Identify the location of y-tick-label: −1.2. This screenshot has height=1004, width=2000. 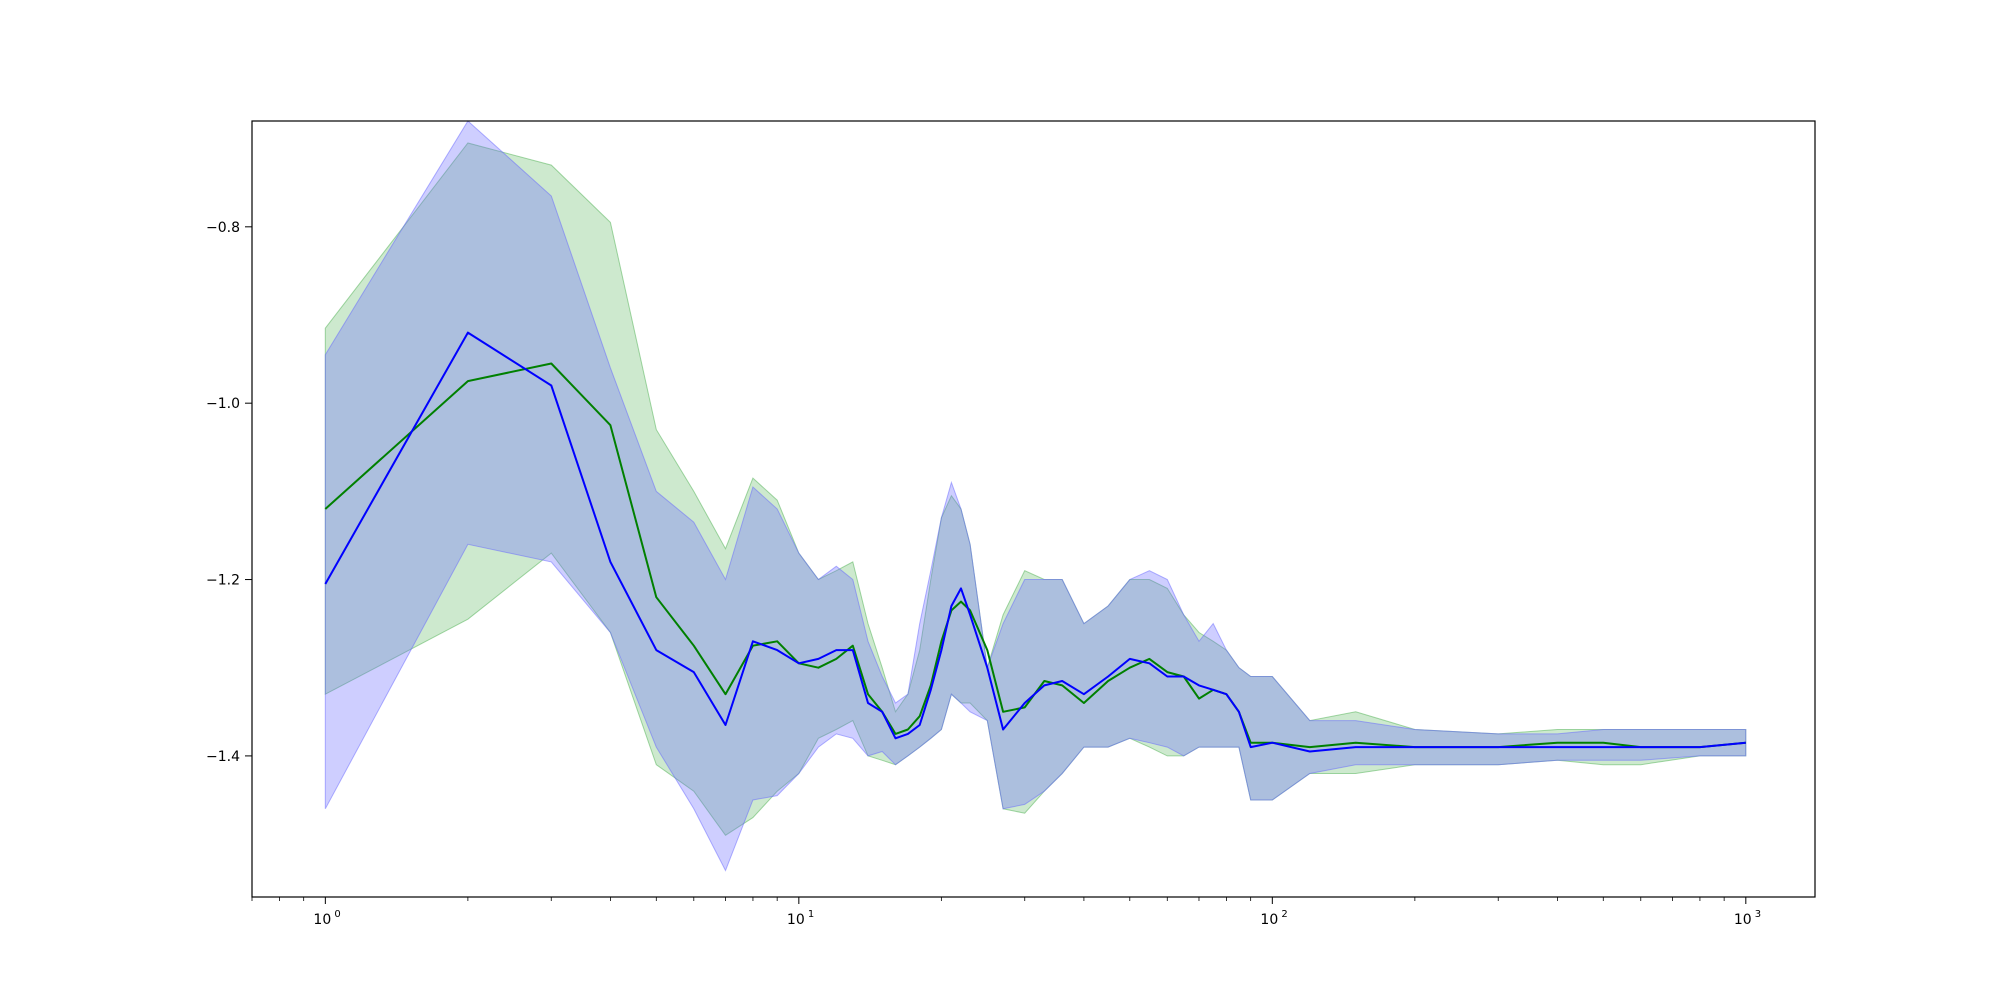
(223, 581).